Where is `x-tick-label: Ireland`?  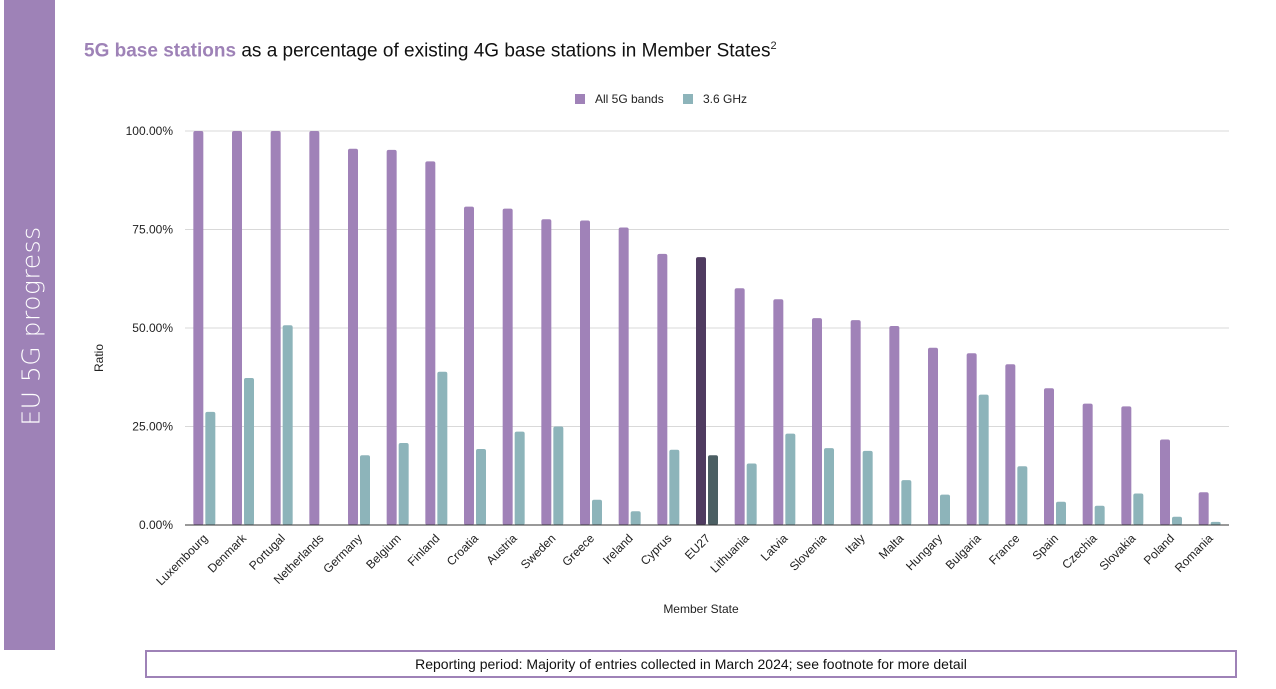
x-tick-label: Ireland is located at coordinates (618, 549).